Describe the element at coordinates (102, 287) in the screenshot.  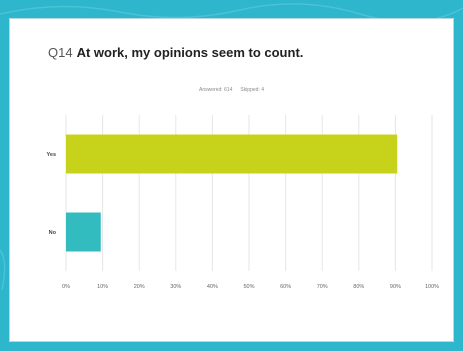
I see `x-tick-label: 10%` at that location.